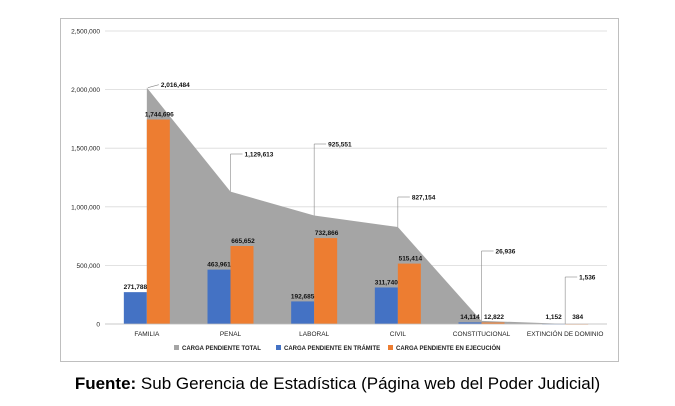 The image size is (675, 406). I want to click on caption-label: Fuente:, so click(105, 383).